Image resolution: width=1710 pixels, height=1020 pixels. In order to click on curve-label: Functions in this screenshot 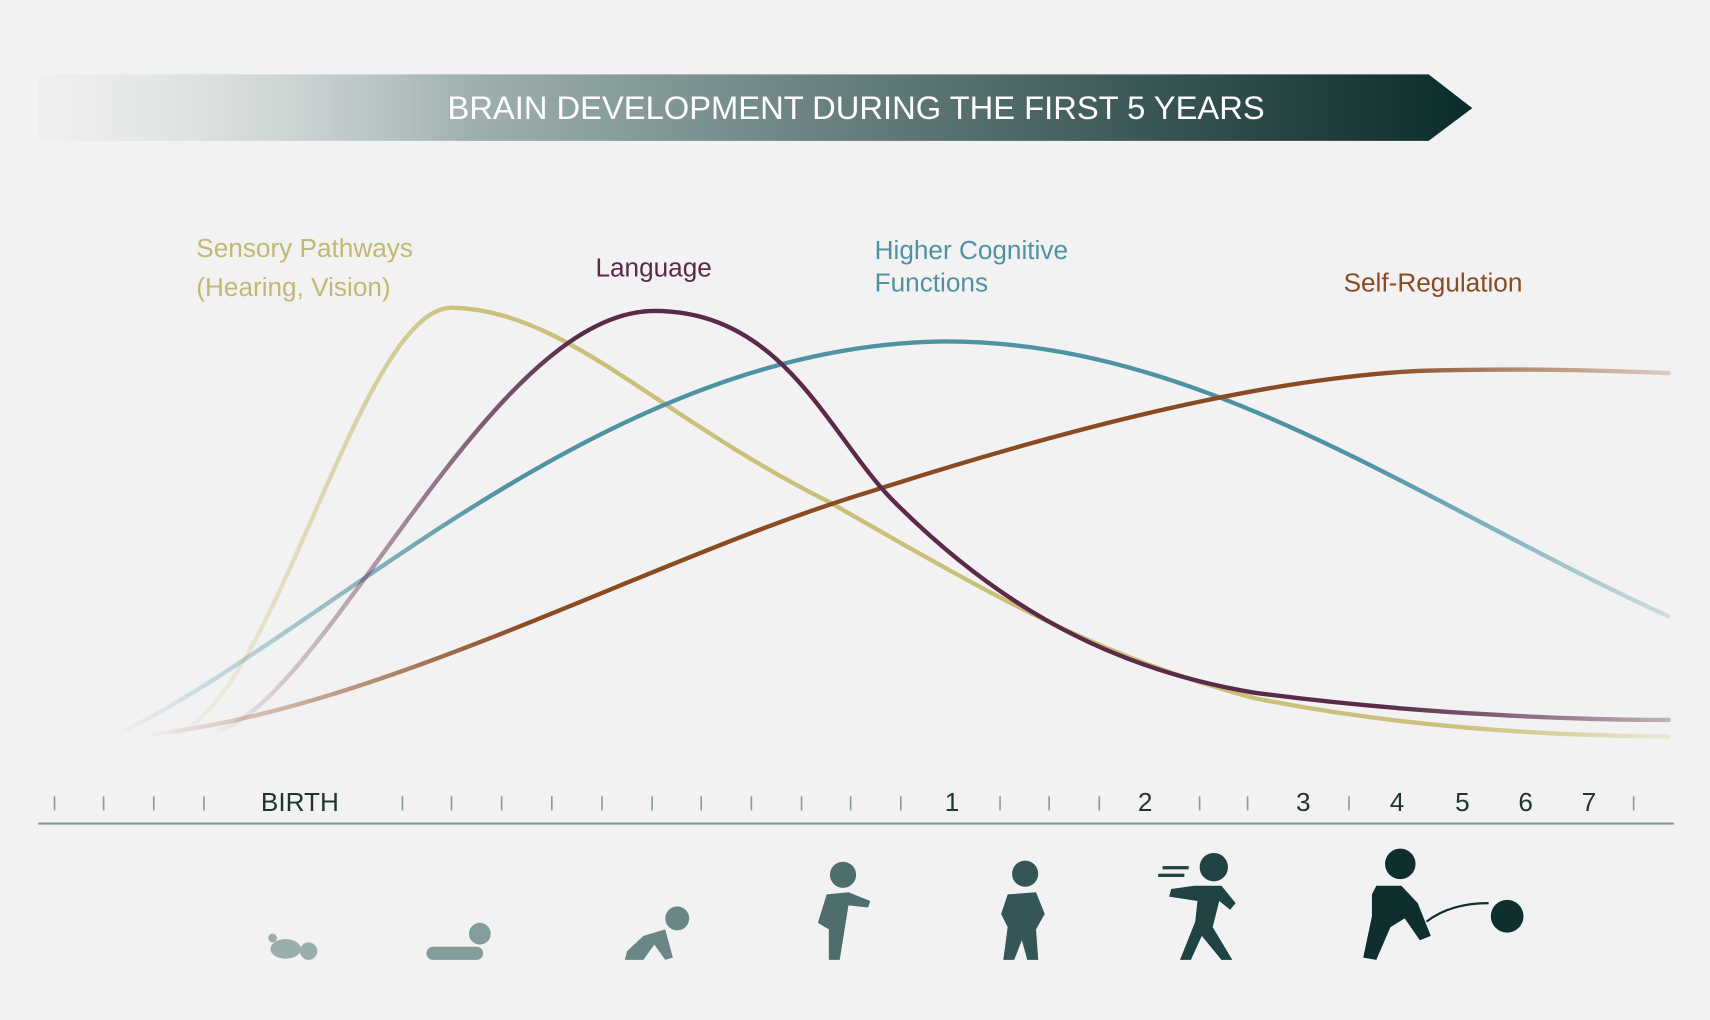, I will do `click(931, 283)`.